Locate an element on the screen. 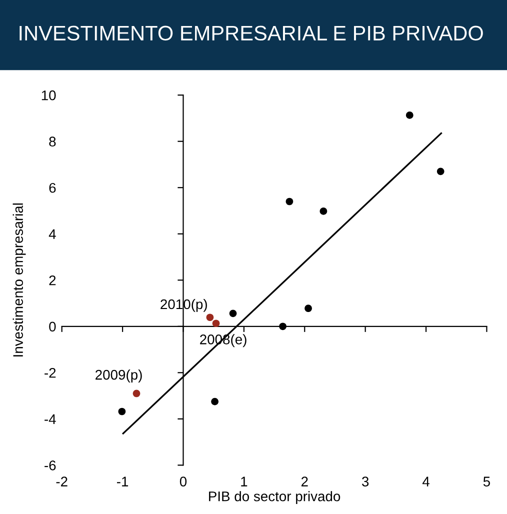 This screenshot has width=507, height=514. y-tick-label: 6 is located at coordinates (52, 187).